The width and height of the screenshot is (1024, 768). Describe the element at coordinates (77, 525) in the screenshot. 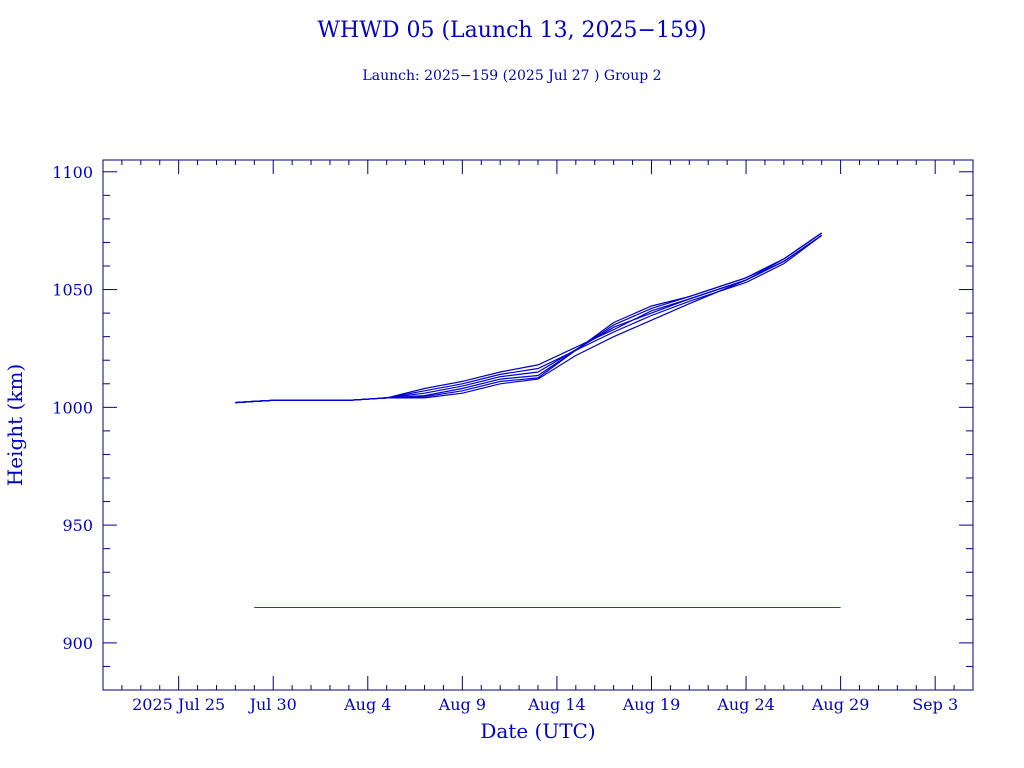

I see `y-tick-label: 950` at that location.